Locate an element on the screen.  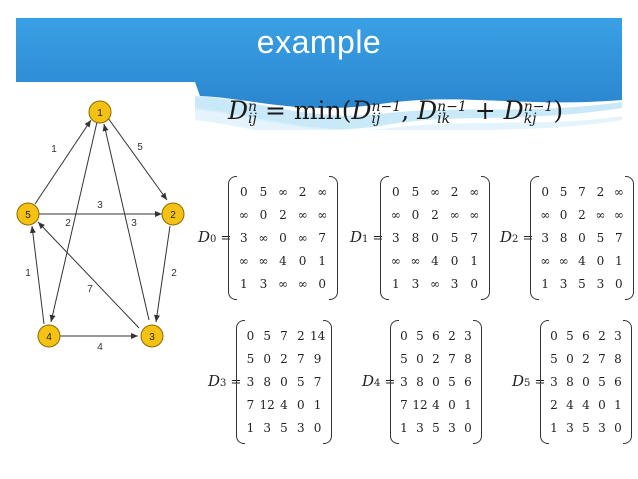
matrix-d4: D4 = 0 5 6 2 3 5 0 2 7 8 3 8 0 5 6 7 12 4 0 1 1 3 5 3 0 is located at coordinates (423, 382).